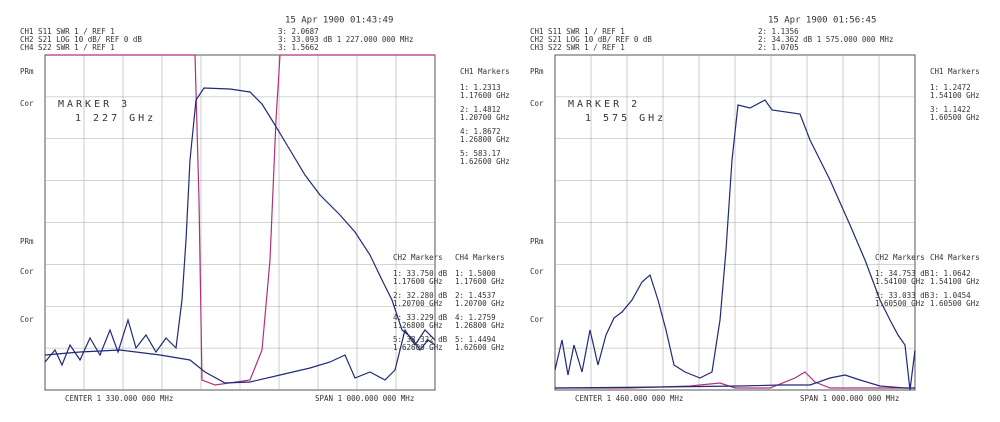 The width and height of the screenshot is (1000, 422). What do you see at coordinates (339, 21) in the screenshot?
I see `timestamp: 15 Apr 1900 01:43:49` at bounding box center [339, 21].